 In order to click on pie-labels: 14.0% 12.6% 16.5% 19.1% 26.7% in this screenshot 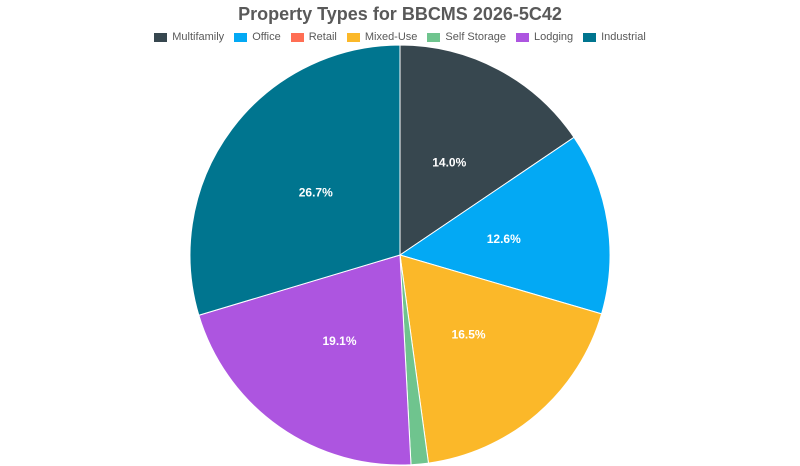, I will do `click(410, 251)`.